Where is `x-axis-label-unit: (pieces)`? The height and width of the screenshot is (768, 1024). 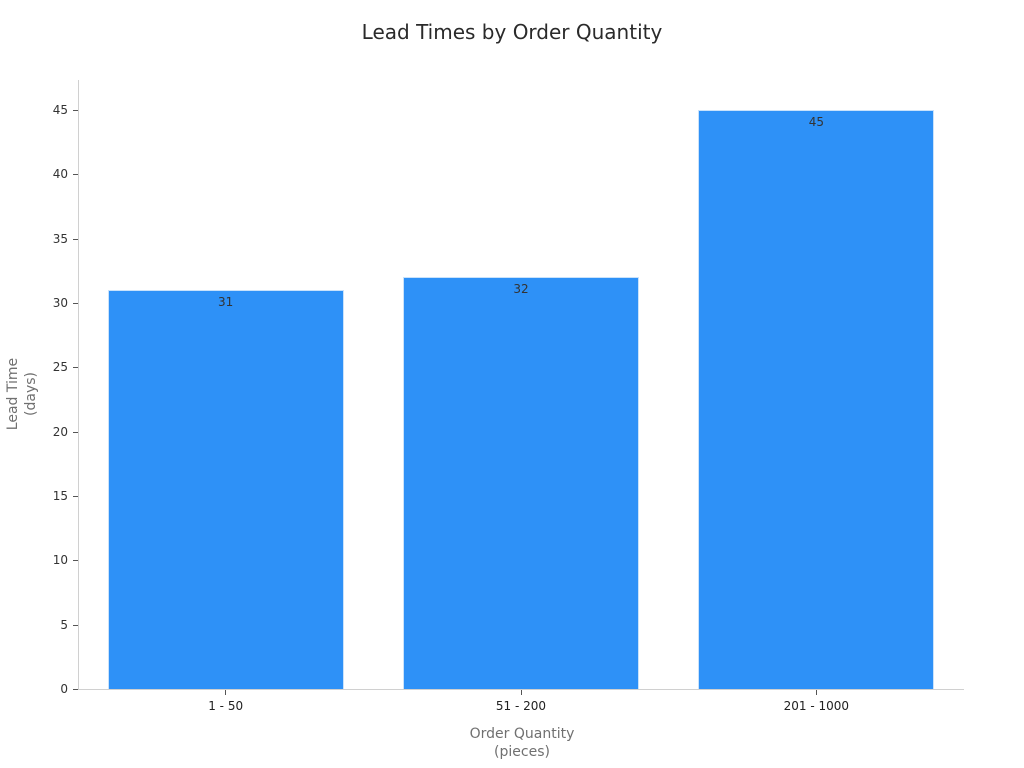
x-axis-label-unit: (pieces) is located at coordinates (522, 752).